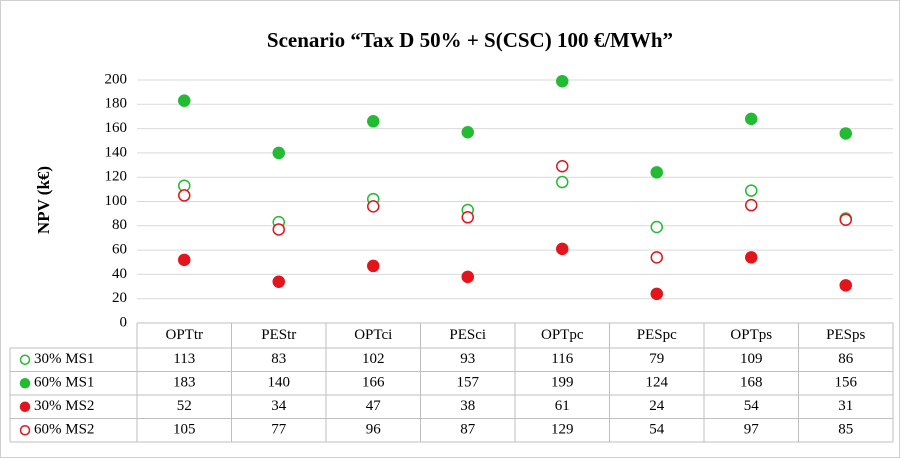 Image resolution: width=901 pixels, height=459 pixels. What do you see at coordinates (468, 383) in the screenshot?
I see `table-cell: 157` at bounding box center [468, 383].